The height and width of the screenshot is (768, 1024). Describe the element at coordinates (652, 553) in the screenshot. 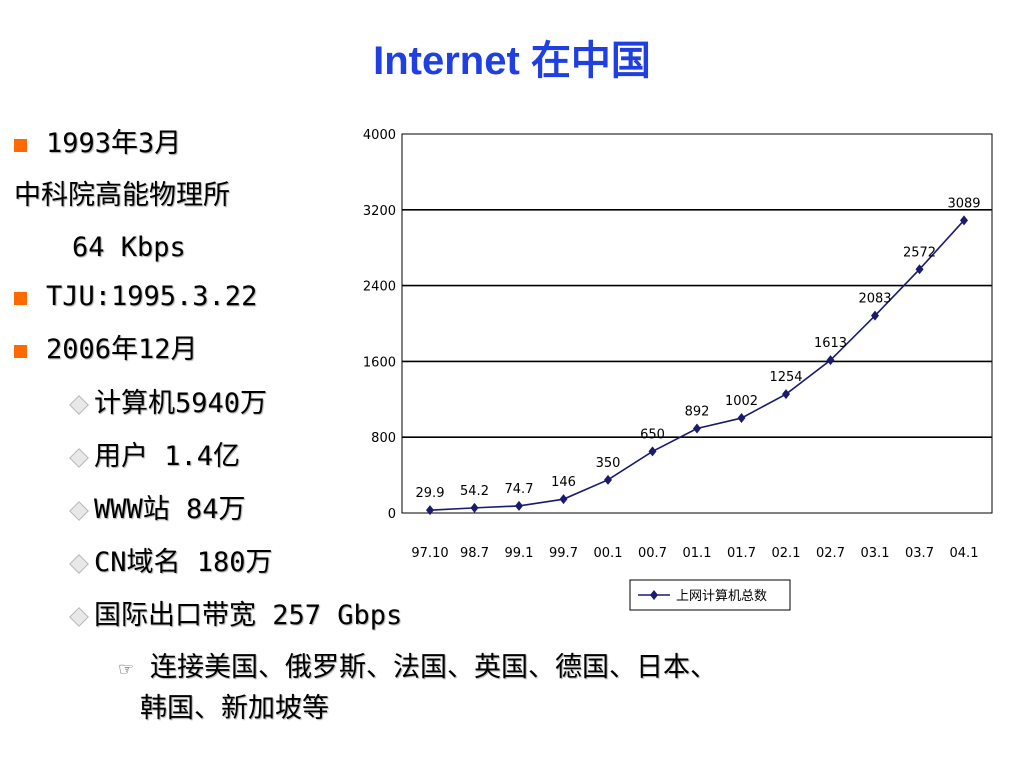

I see `x-tick-label: 00.7` at that location.